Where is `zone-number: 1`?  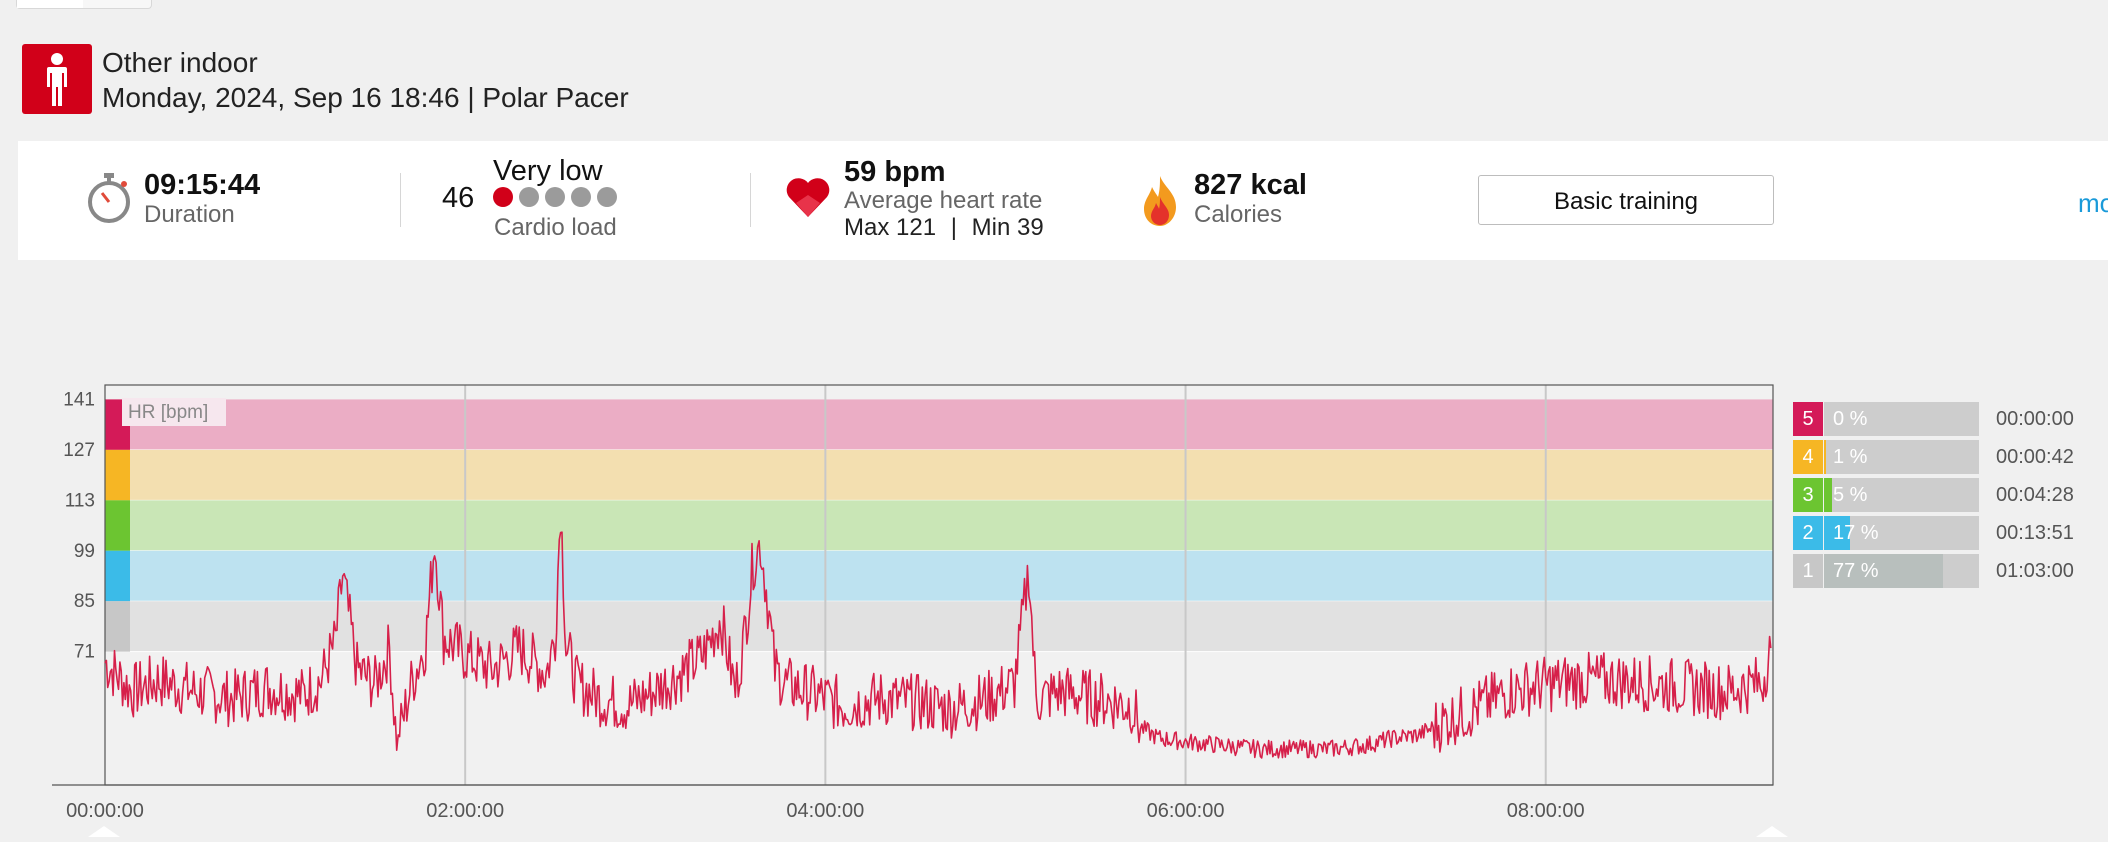 zone-number: 1 is located at coordinates (1808, 571).